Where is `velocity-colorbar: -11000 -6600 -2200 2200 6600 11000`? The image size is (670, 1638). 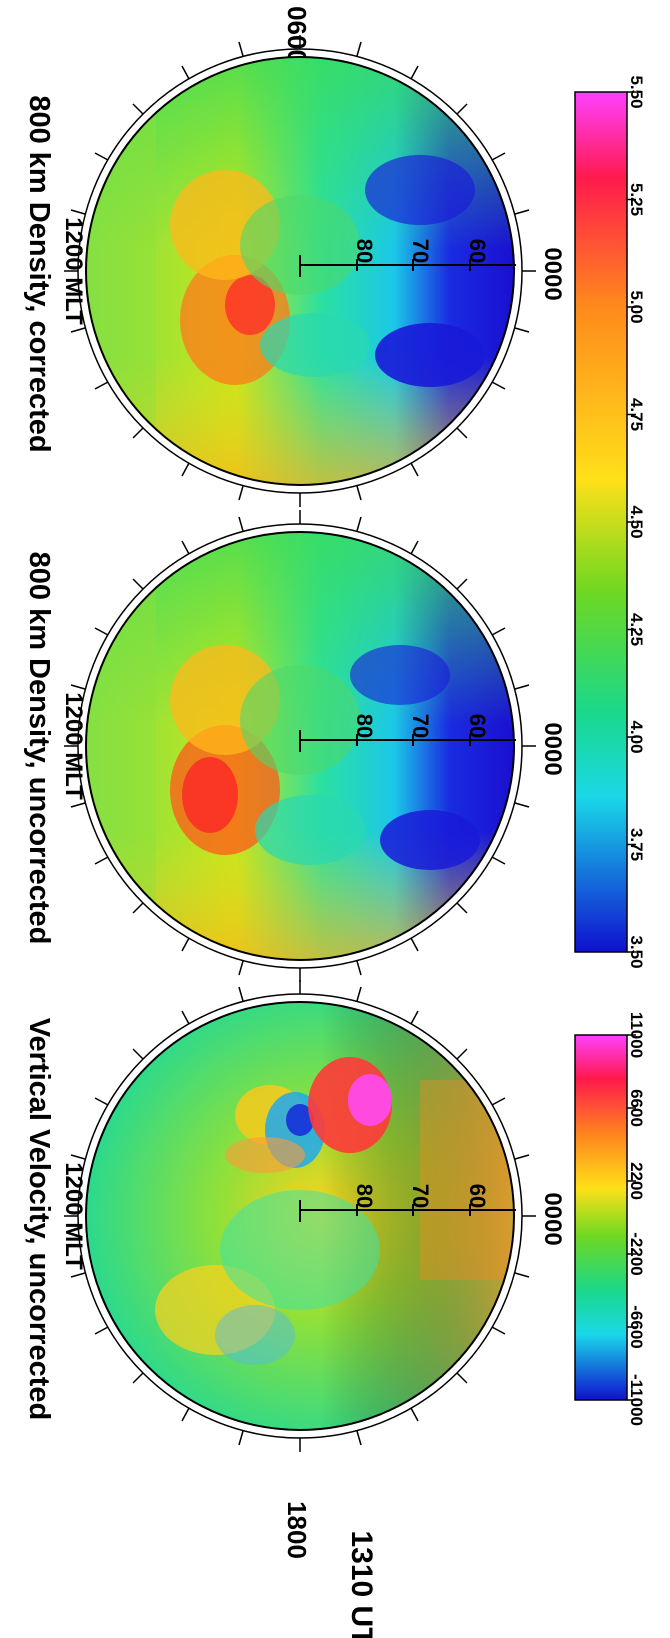 velocity-colorbar: -11000 -6600 -2200 2200 6600 11000 is located at coordinates (610, 1219).